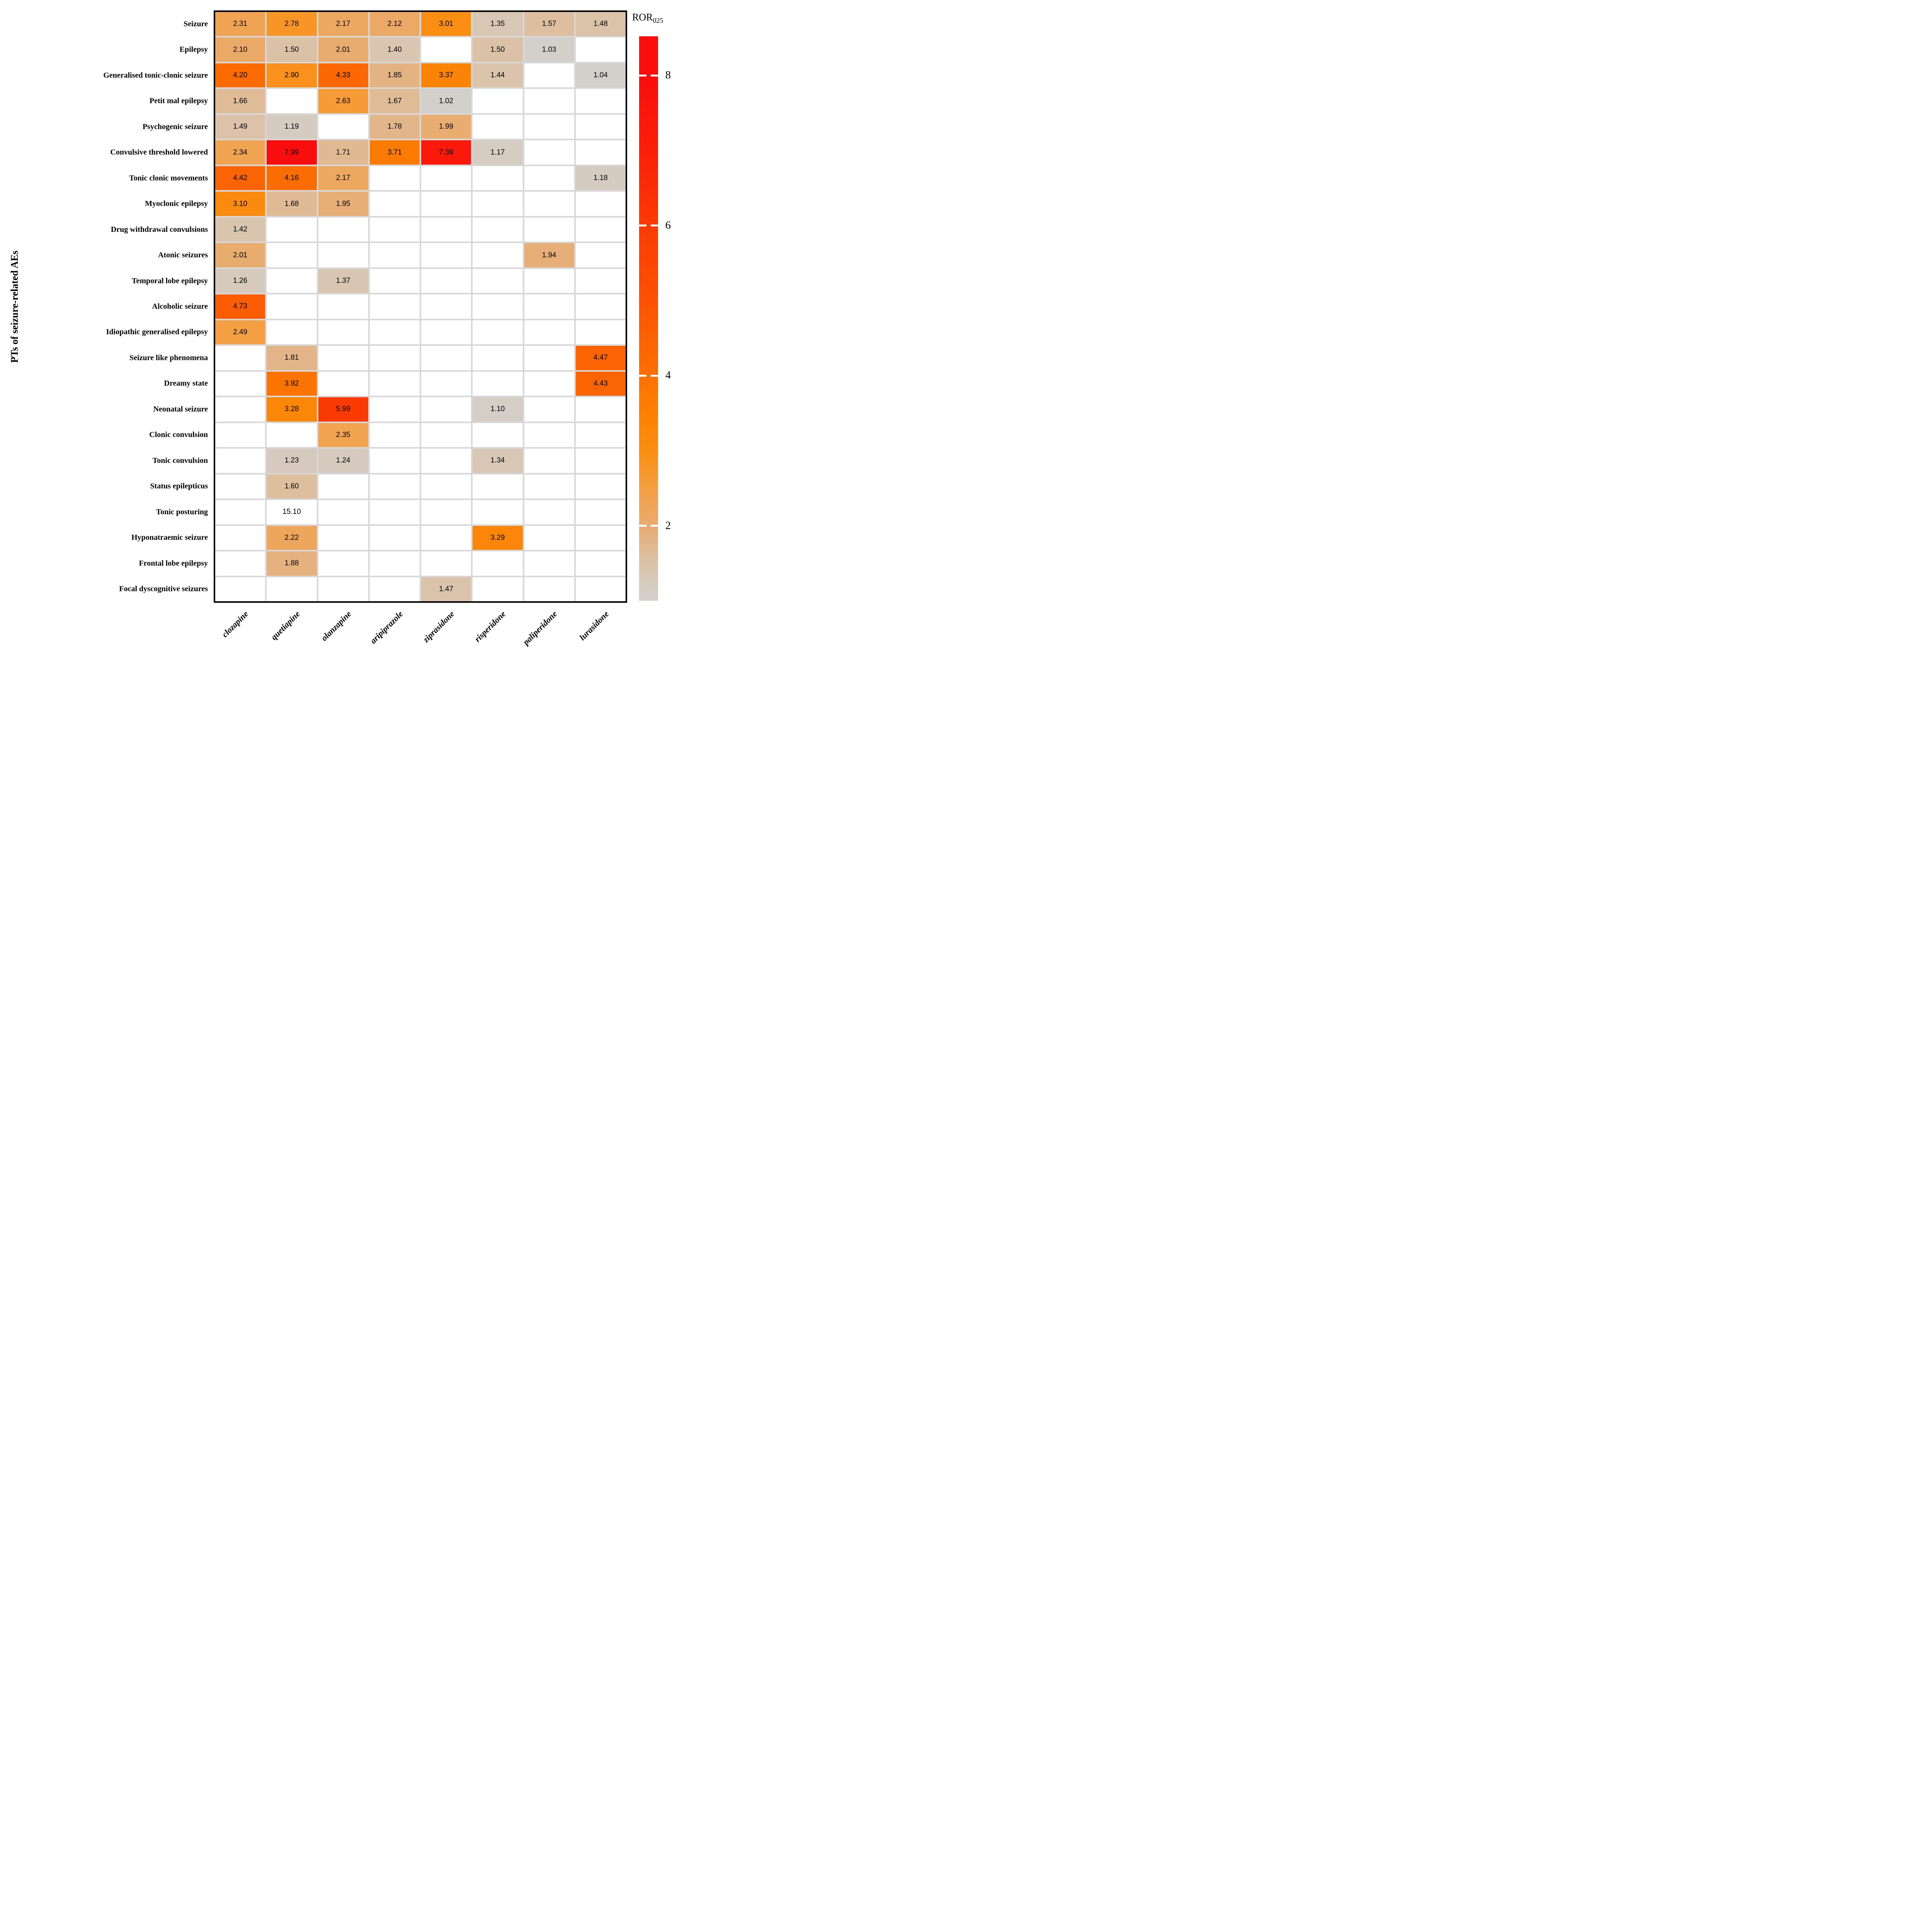  What do you see at coordinates (343, 75) in the screenshot?
I see `heatmap-cell: 4.33` at bounding box center [343, 75].